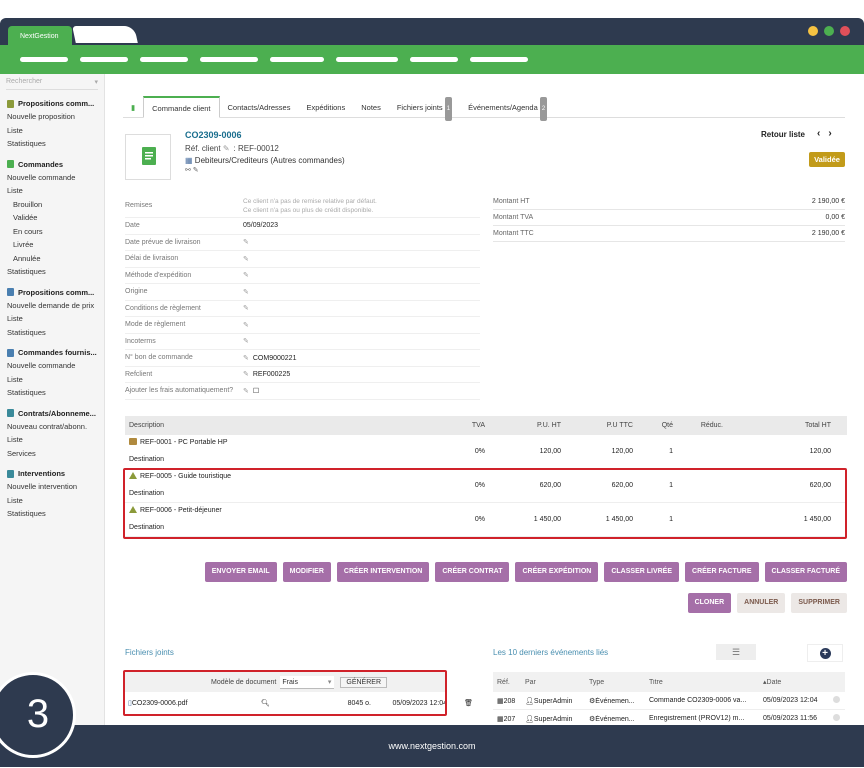 Image resolution: width=864 pixels, height=768 pixels. I want to click on tab-contacts: Contacts/Adresses, so click(259, 107).